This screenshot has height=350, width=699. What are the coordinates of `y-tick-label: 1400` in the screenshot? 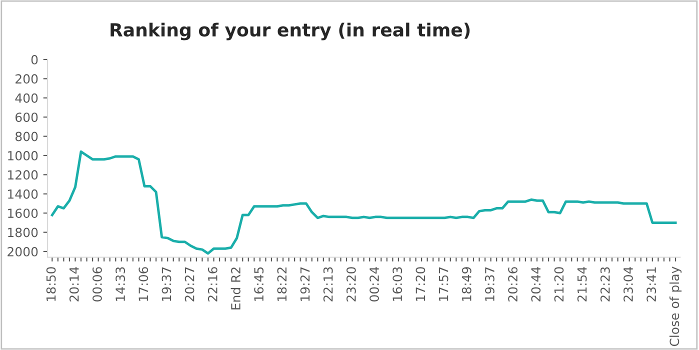 It's located at (23, 194).